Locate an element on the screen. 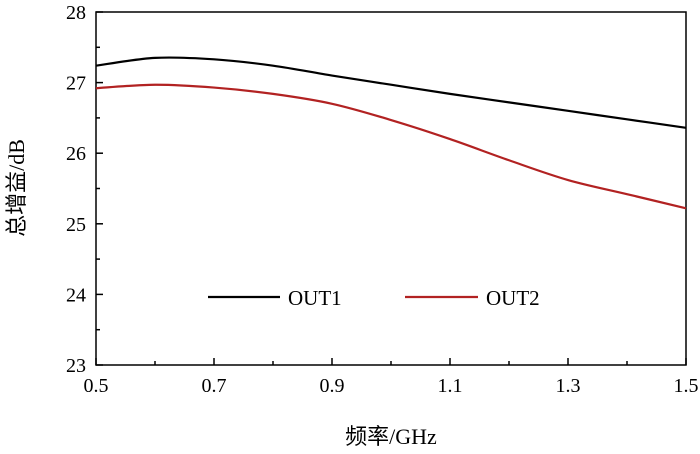 The image size is (700, 454). legend-label-out2: OUT2 is located at coordinates (513, 298).